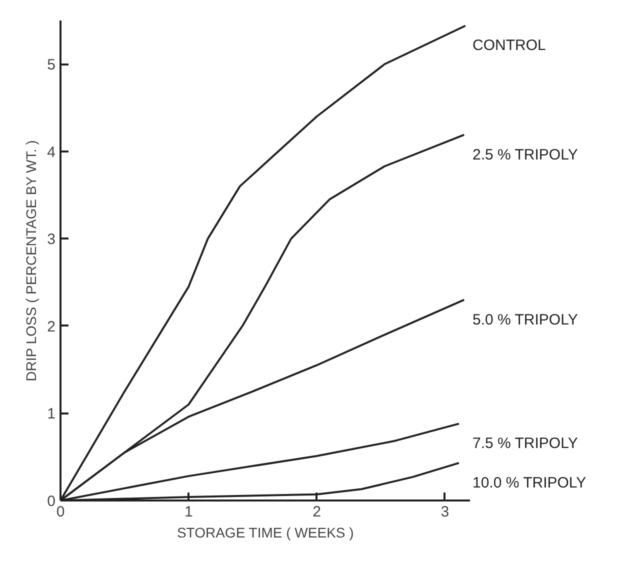 The width and height of the screenshot is (617, 588). I want to click on series-label: 5.0 % TRIPOLY, so click(525, 319).